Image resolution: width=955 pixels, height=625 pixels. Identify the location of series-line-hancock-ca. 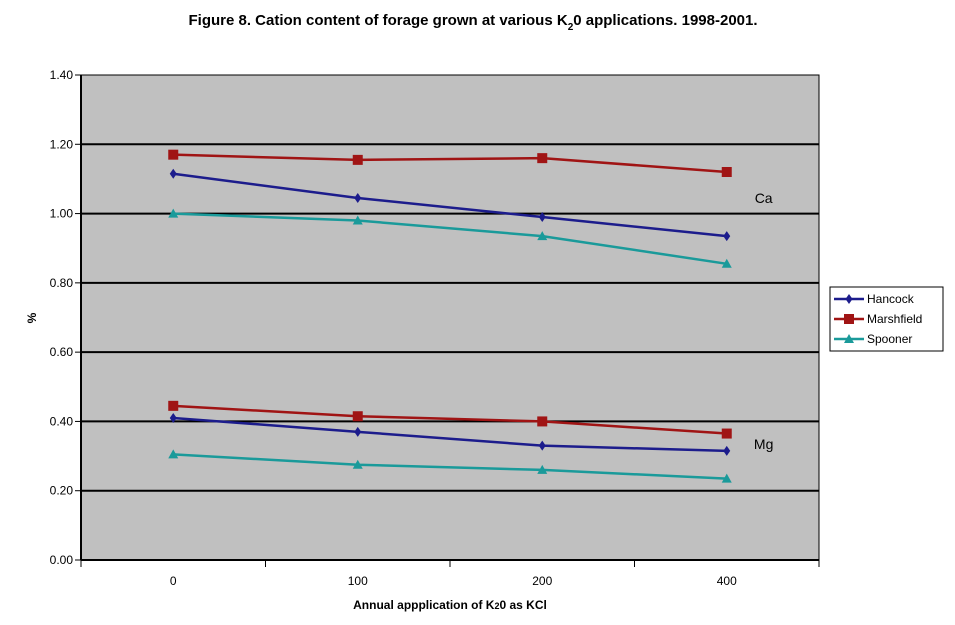
(450, 205).